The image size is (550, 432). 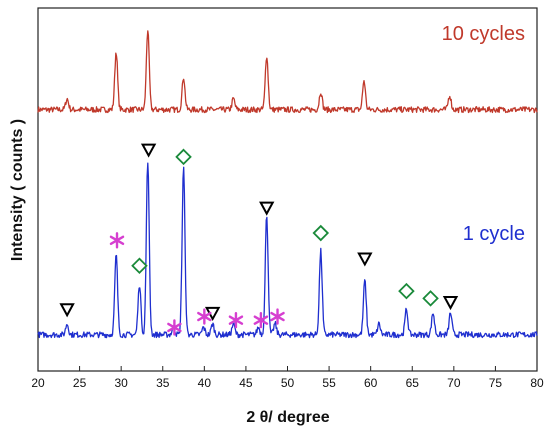 What do you see at coordinates (287, 417) in the screenshot?
I see `x-axis-label: 2 θ/ degree` at bounding box center [287, 417].